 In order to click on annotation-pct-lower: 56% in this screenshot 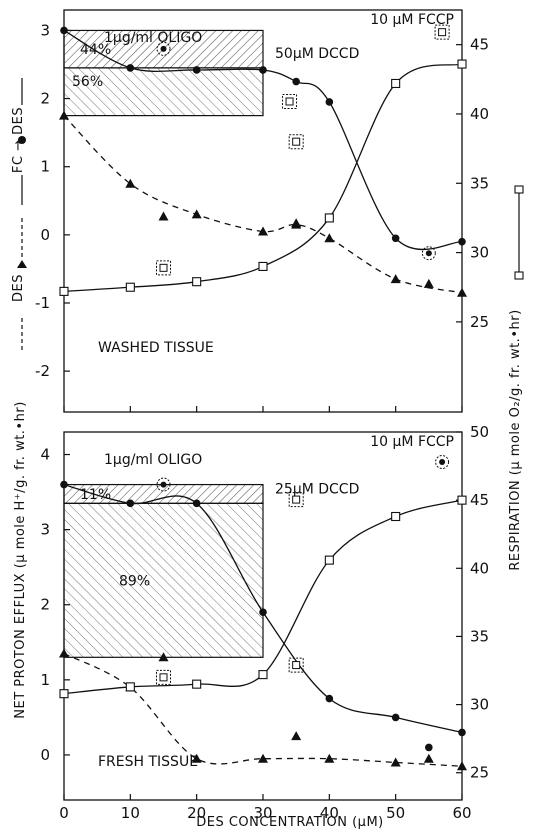, I will do `click(87, 82)`.